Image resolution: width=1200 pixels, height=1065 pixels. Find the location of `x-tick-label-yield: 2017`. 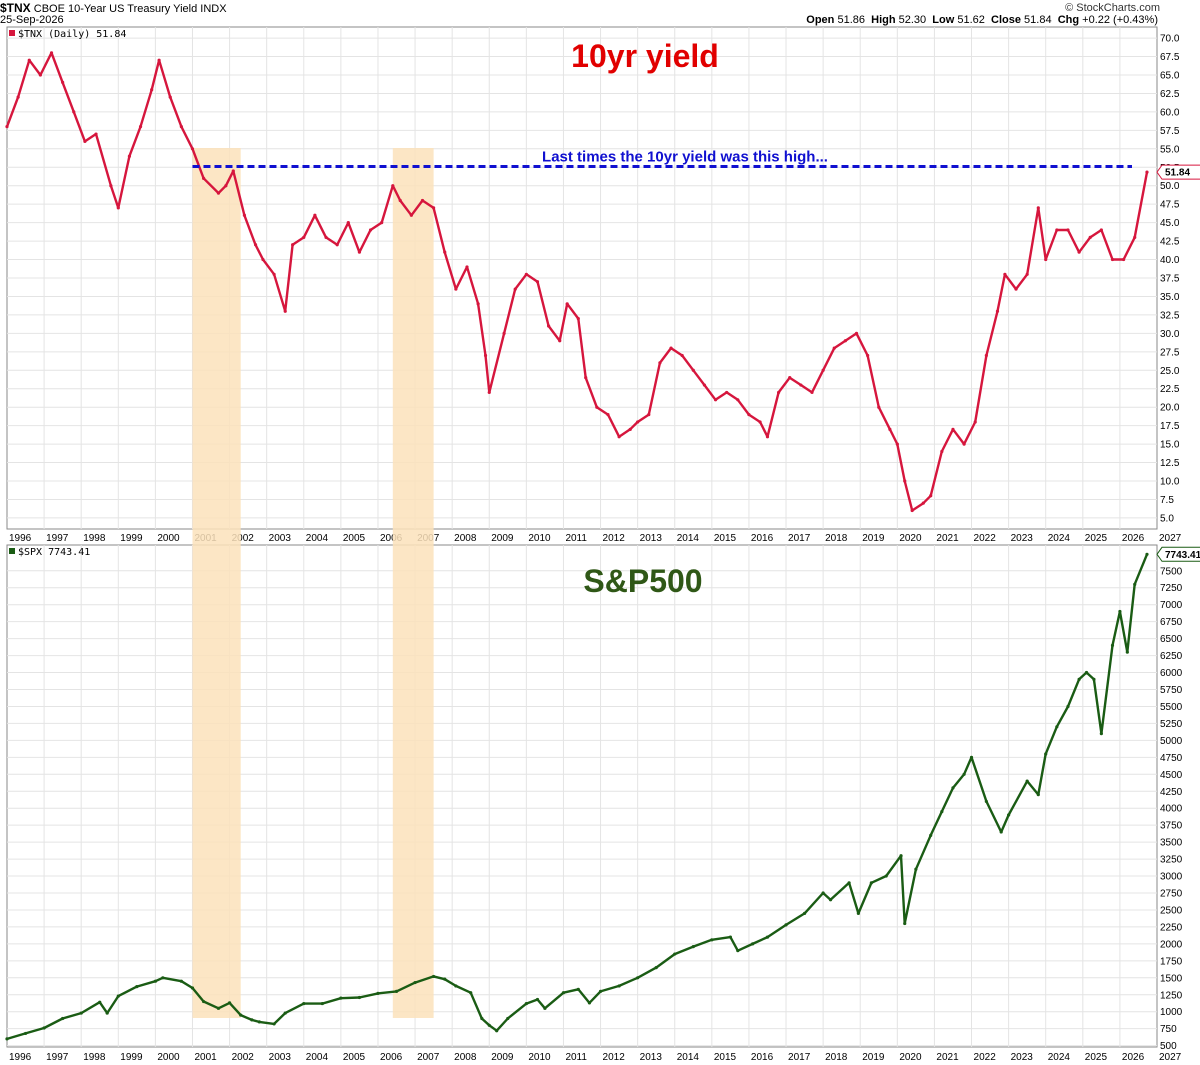

x-tick-label-yield: 2017 is located at coordinates (799, 538).